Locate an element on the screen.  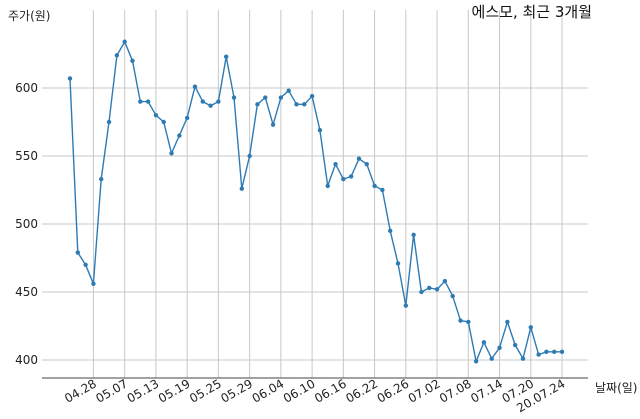
y-axis-title: 주가(원) is located at coordinates (29, 16).